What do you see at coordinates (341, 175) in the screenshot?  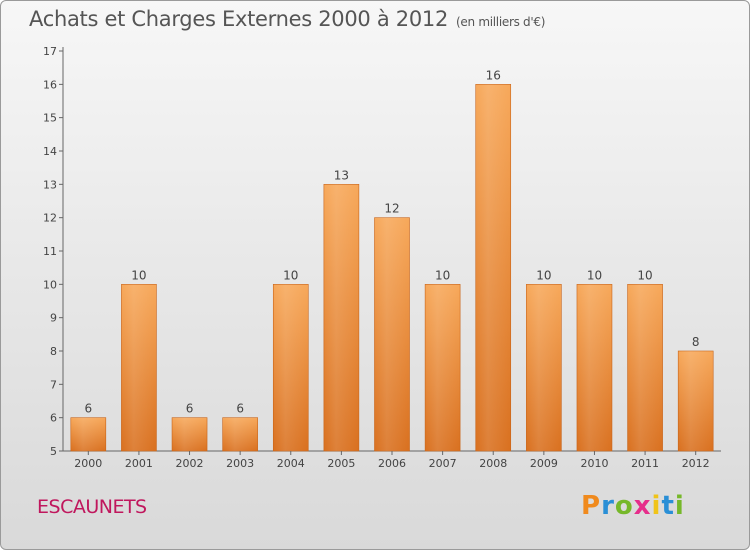 I see `data-label: 13` at bounding box center [341, 175].